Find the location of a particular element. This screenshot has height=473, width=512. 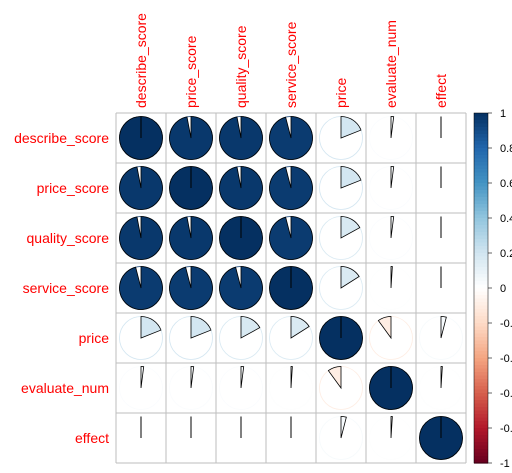

corr-pie-price-evaluate_num is located at coordinates (391, 338).